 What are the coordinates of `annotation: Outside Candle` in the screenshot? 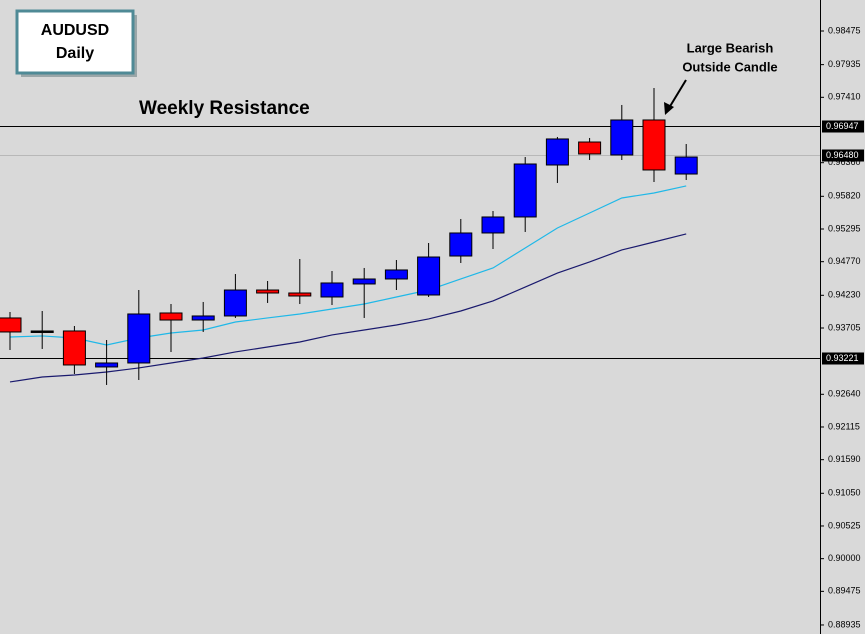 It's located at (729, 66).